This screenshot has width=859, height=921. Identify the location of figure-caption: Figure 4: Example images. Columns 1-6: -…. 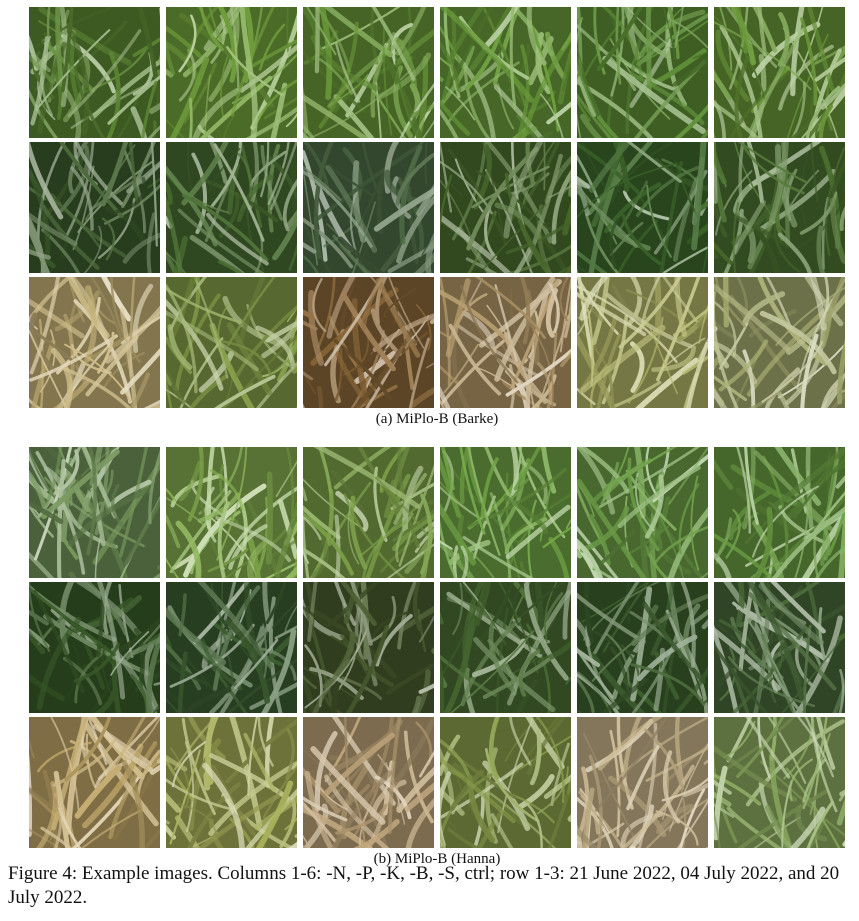
(424, 885).